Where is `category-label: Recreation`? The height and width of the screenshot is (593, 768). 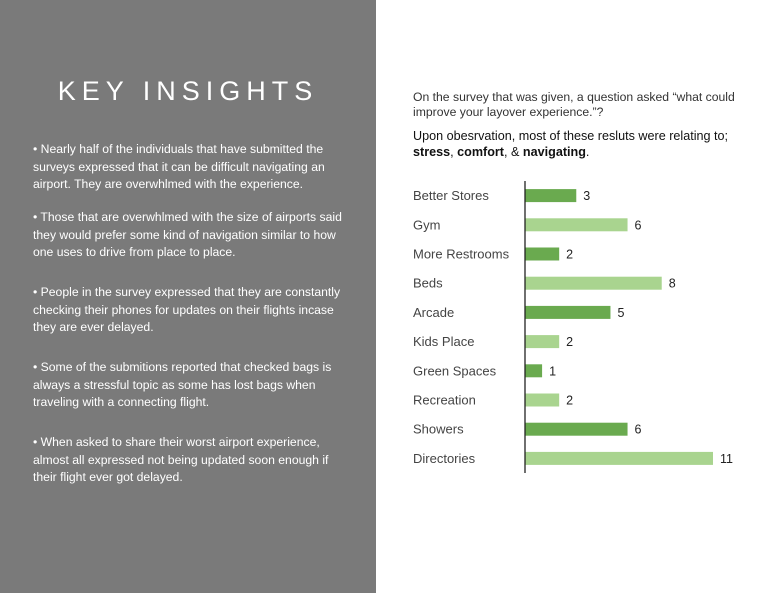 category-label: Recreation is located at coordinates (444, 400).